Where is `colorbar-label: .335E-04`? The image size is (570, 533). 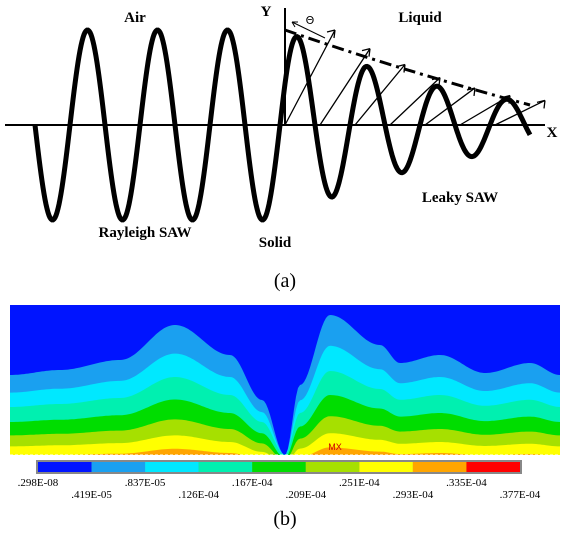
colorbar-label: .335E-04 is located at coordinates (466, 483).